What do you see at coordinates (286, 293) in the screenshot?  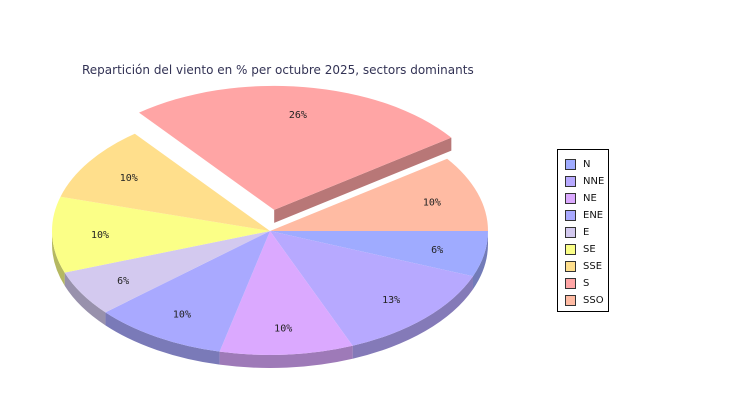 I see `slice-ne` at bounding box center [286, 293].